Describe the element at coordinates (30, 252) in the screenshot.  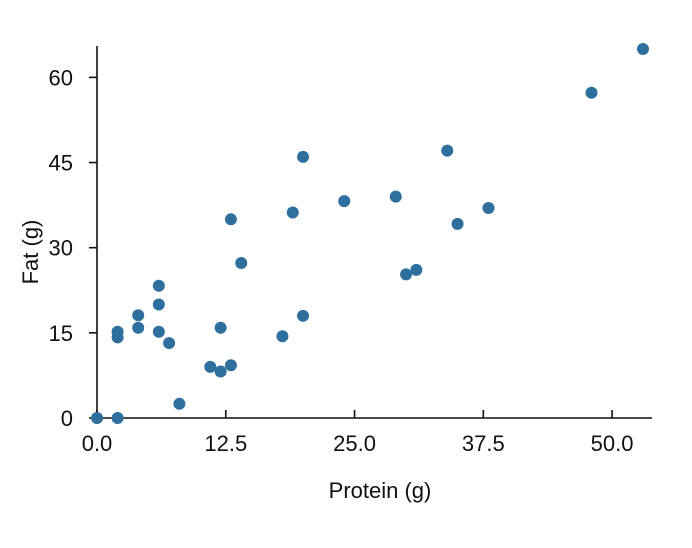
I see `y-axis-title: Fat (g)` at that location.